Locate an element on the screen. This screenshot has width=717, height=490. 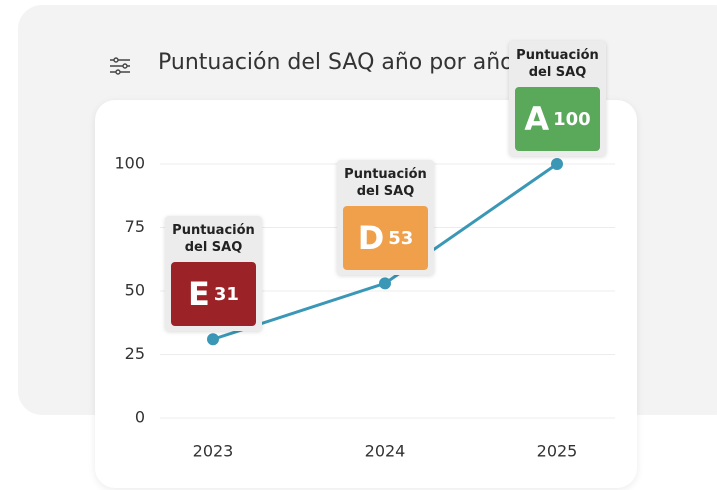
callout: Puntuación del SAQ D 53 is located at coordinates (385, 218).